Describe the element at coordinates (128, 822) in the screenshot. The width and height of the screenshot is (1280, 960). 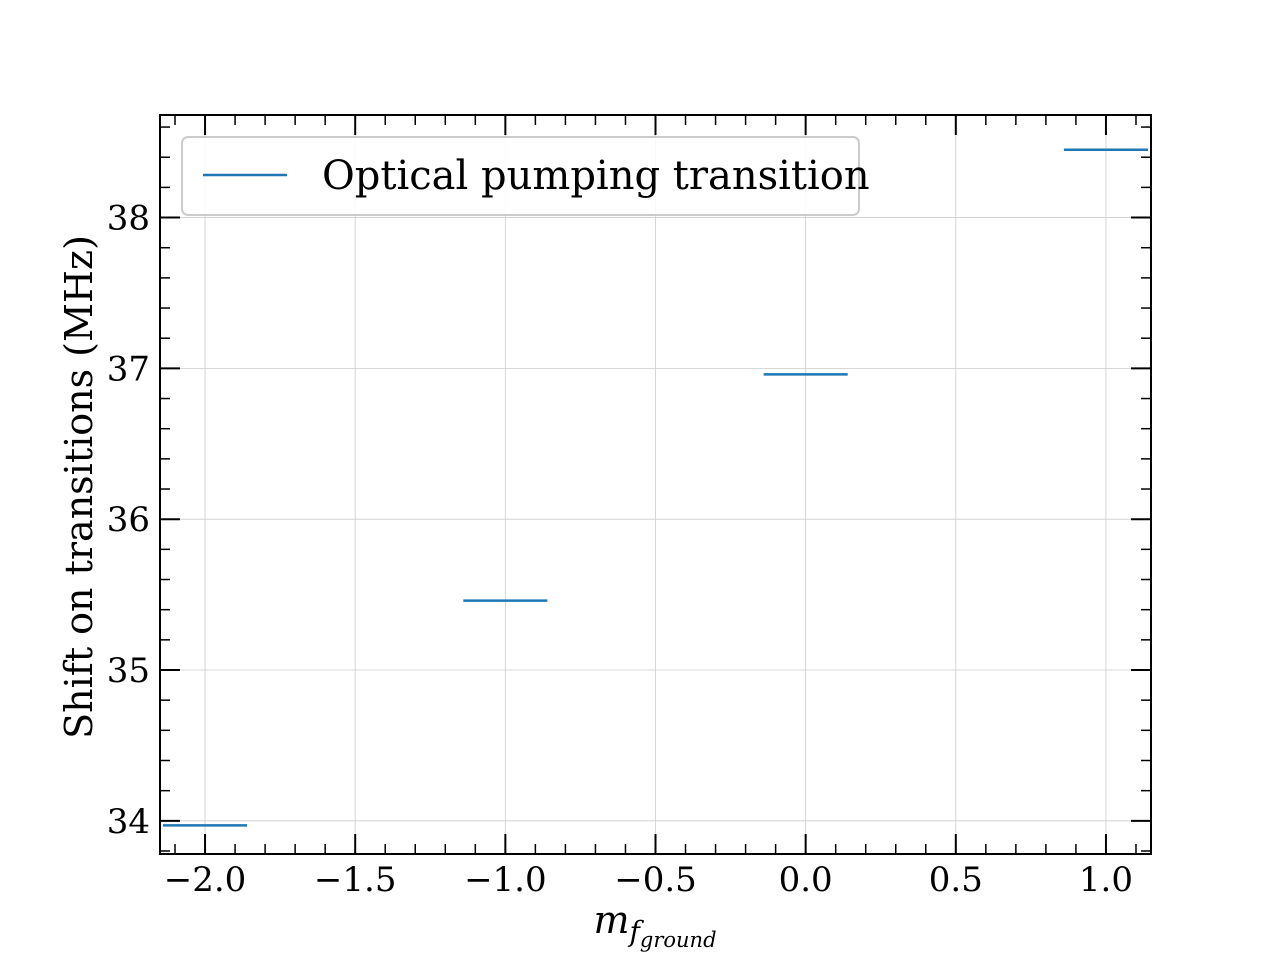
I see `y-tick-label: 34` at that location.